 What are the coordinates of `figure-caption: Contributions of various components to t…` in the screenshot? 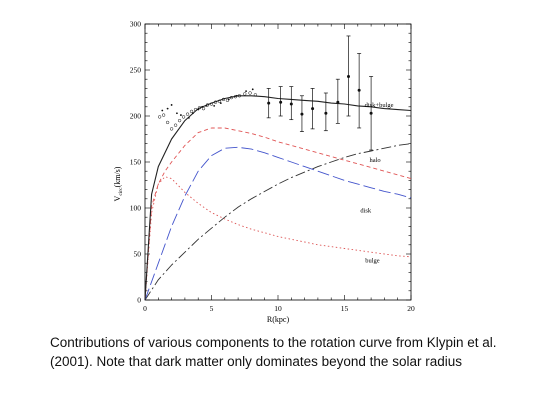 It's located at (285, 352).